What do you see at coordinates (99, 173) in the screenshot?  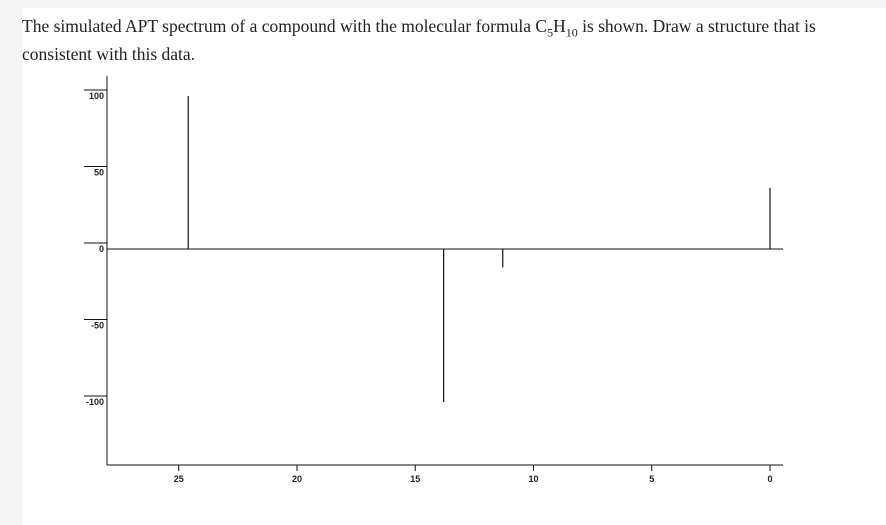 I see `y-tick-label: 50` at bounding box center [99, 173].